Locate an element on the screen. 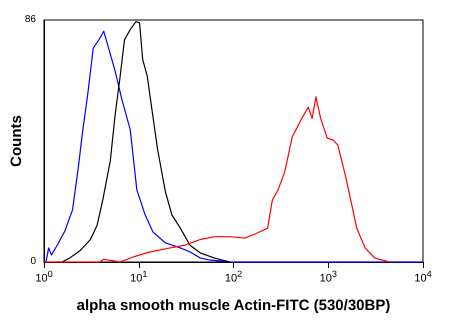  x-tick-label: 10$^{1}$ is located at coordinates (139, 277).